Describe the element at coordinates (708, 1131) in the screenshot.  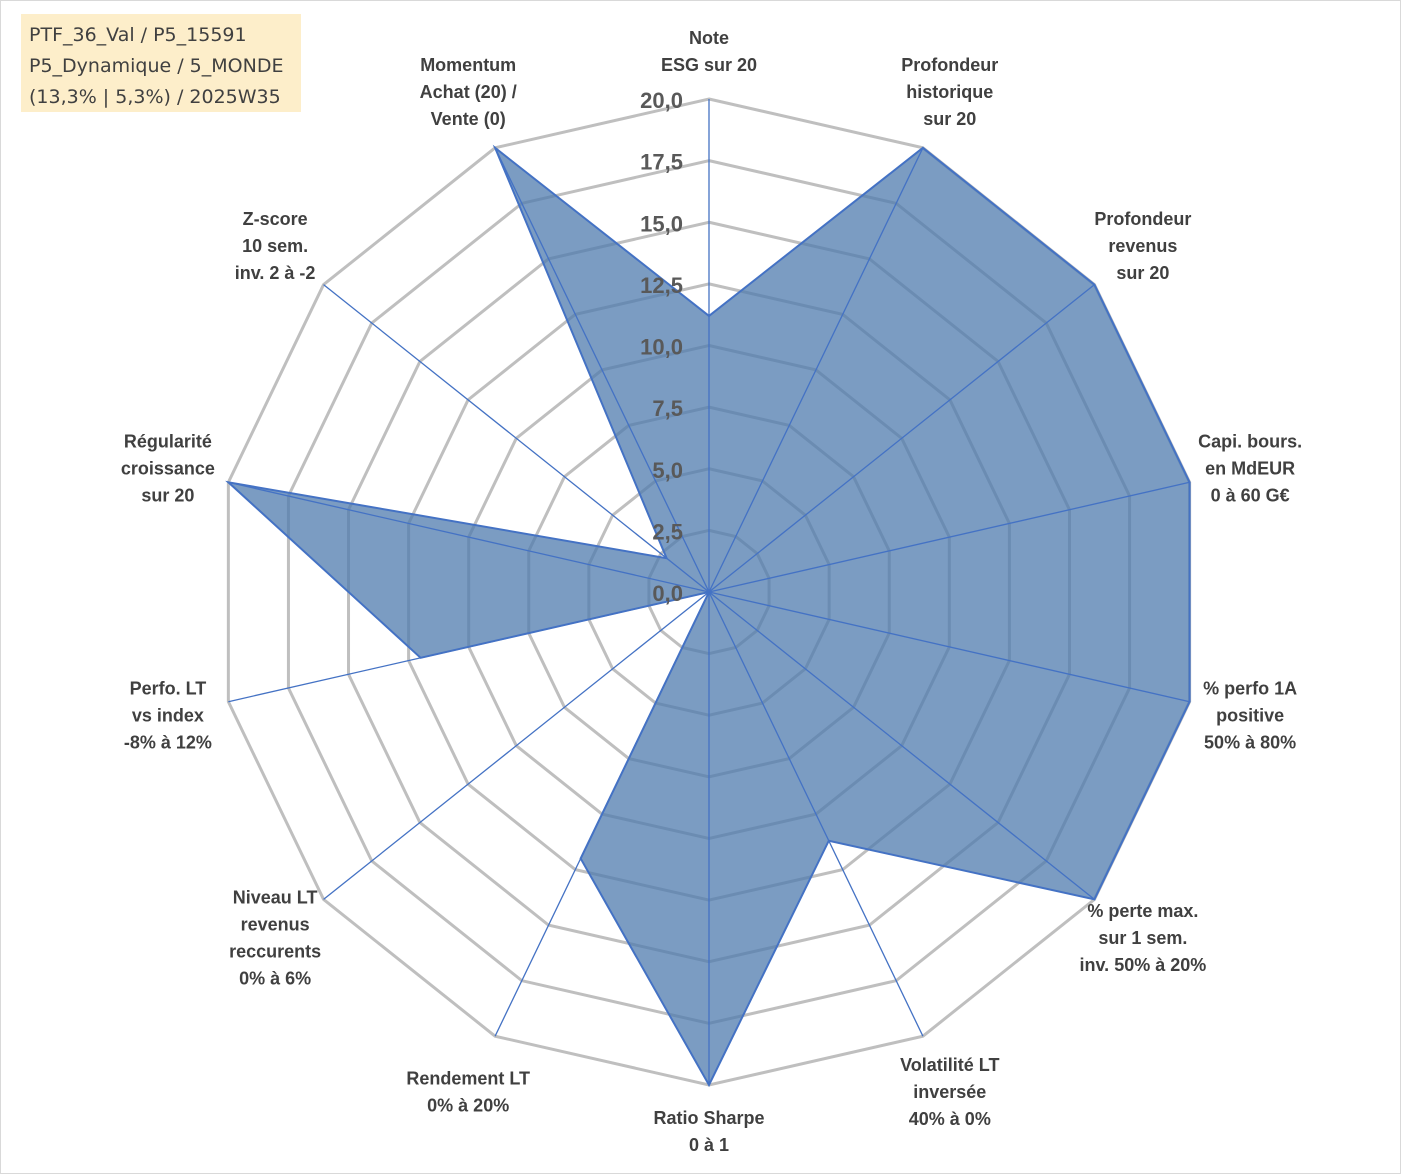
I see `category-label: Ratio Sharpe 0 à 1` at that location.